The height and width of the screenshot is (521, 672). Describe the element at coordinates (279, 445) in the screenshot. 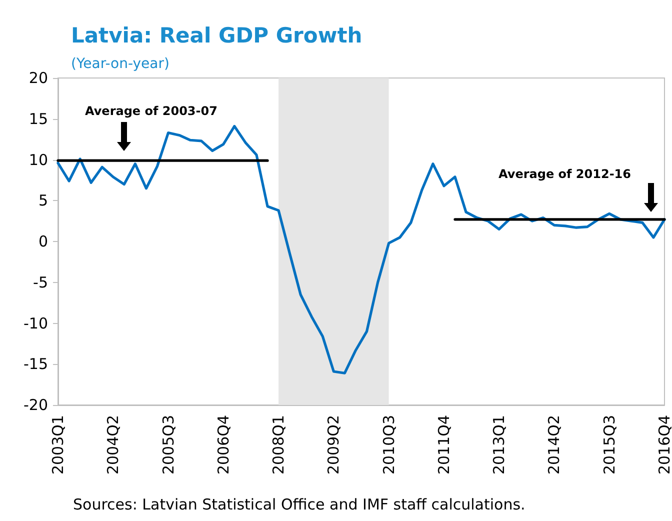

I see `x-tick-label: 2008Q1` at that location.